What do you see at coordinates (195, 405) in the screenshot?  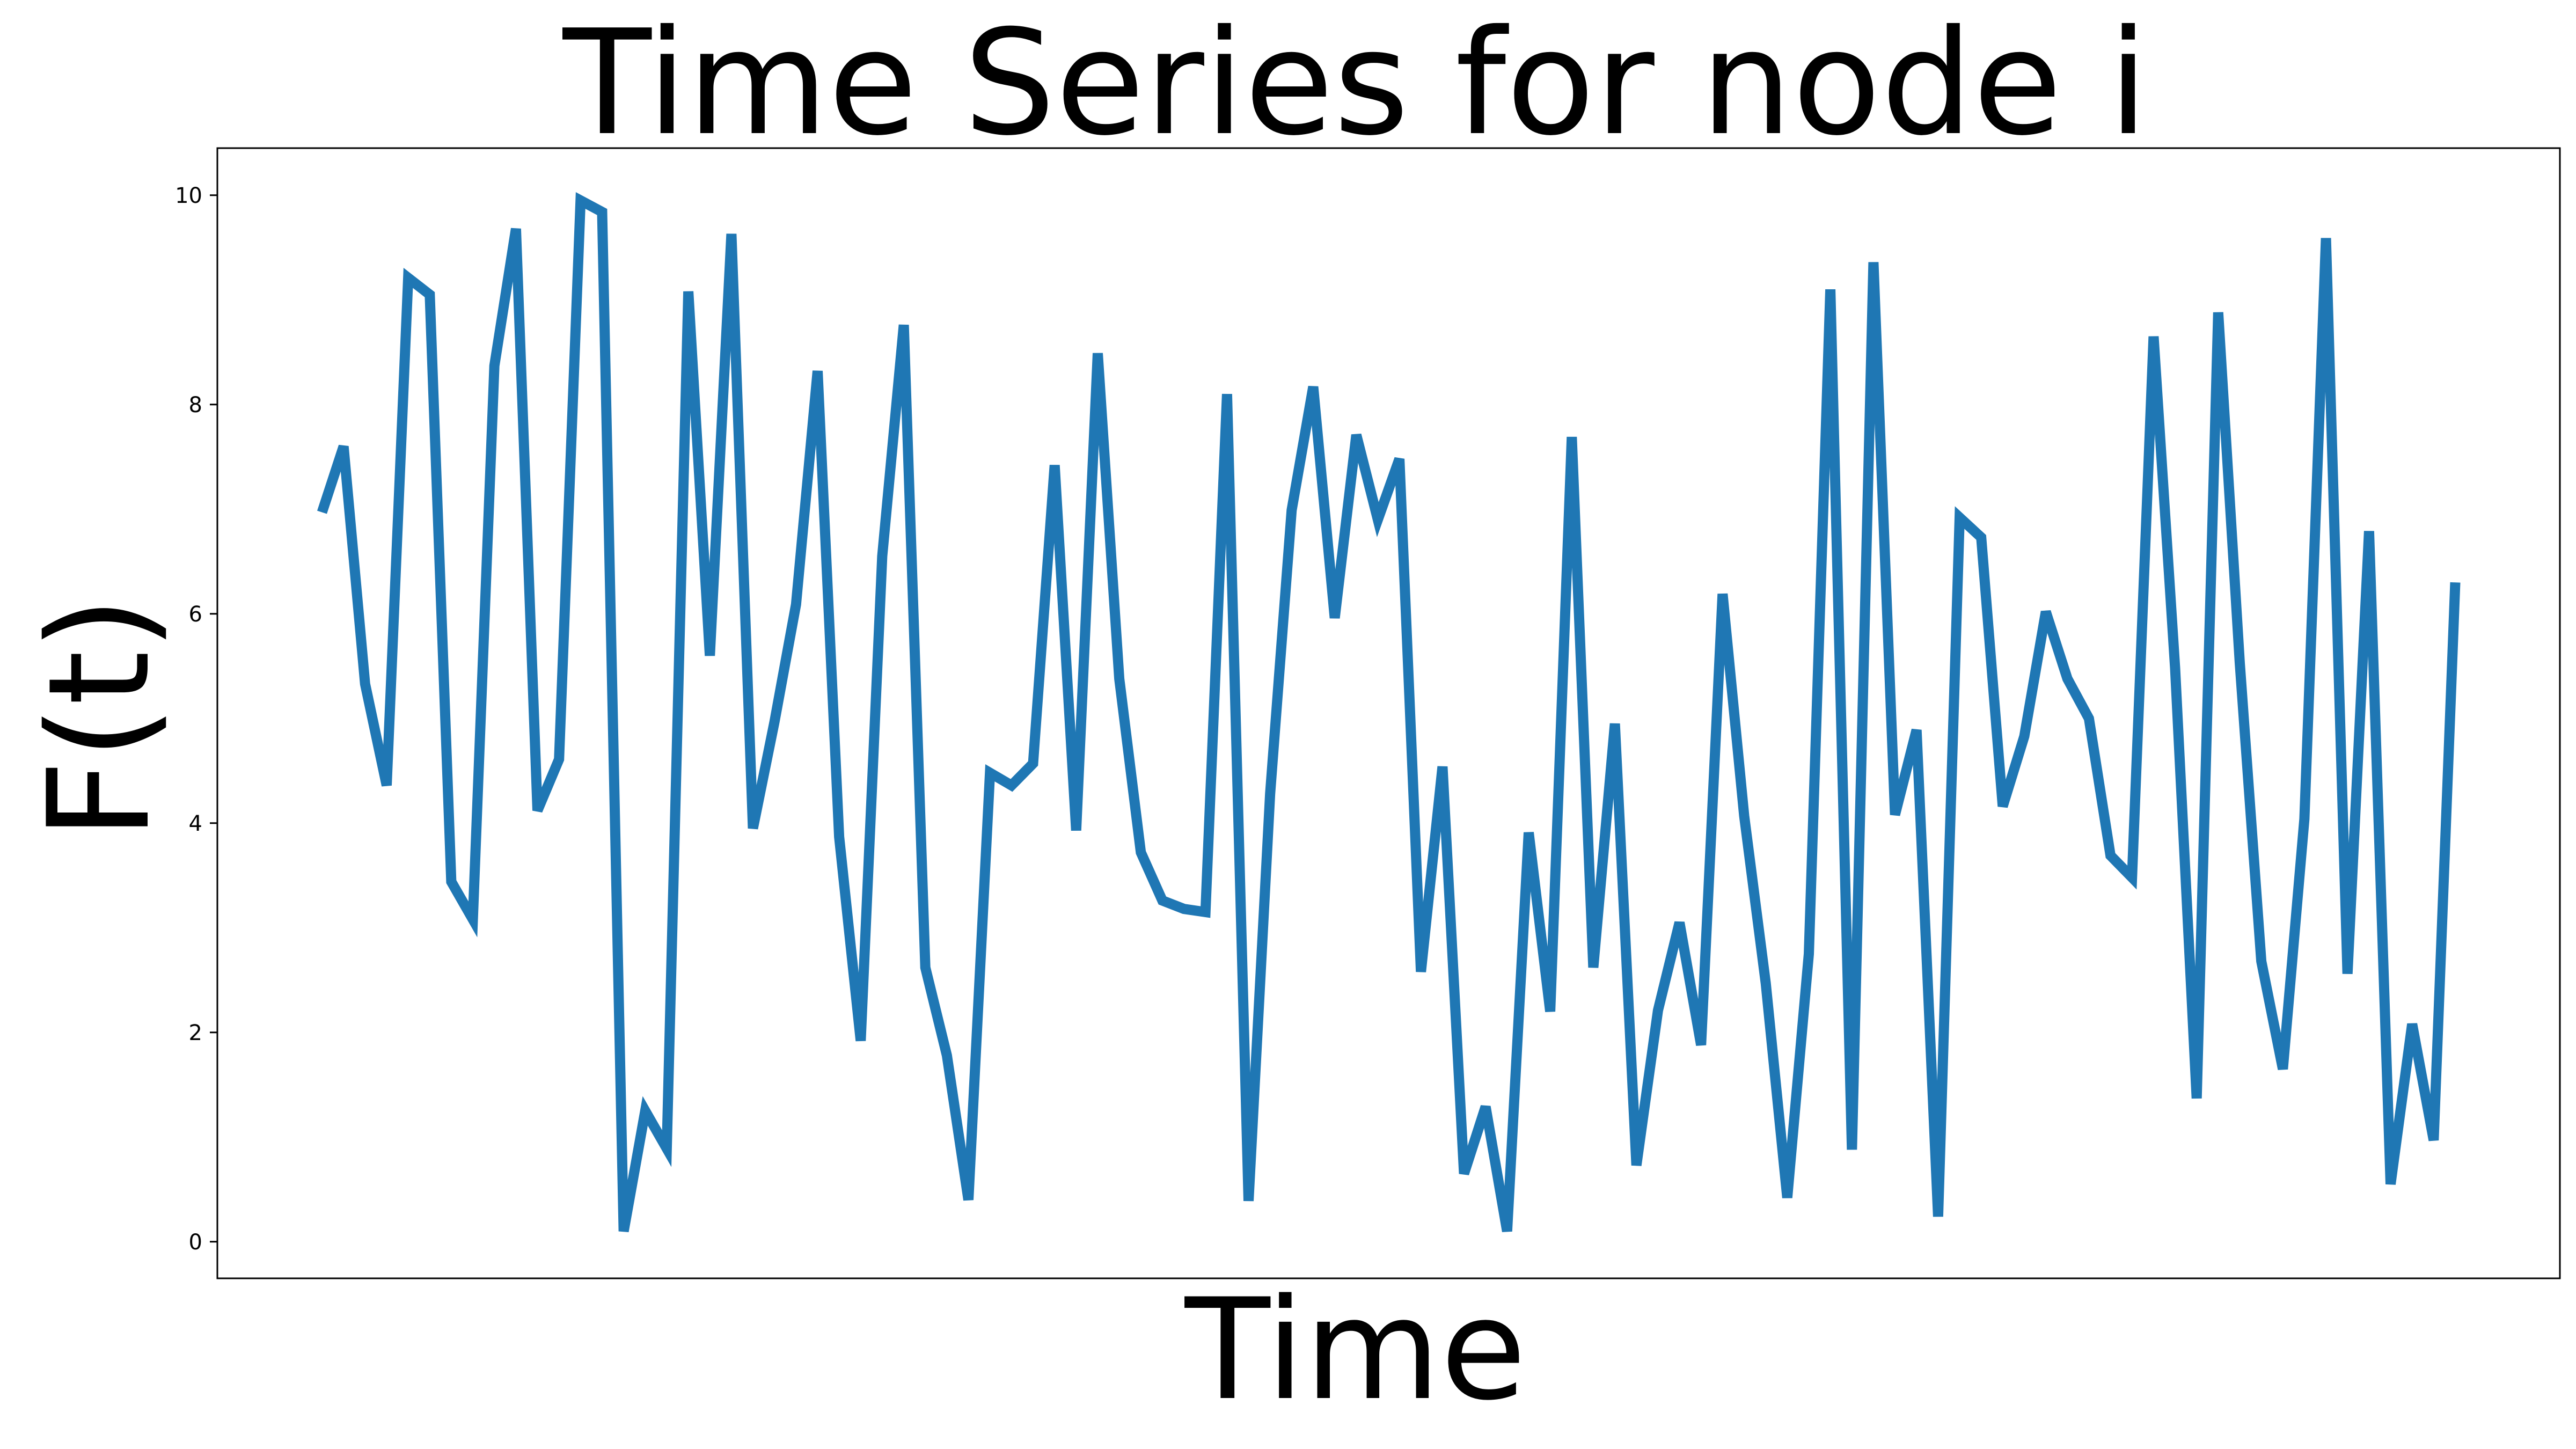 I see `y-tick-label: 8` at bounding box center [195, 405].